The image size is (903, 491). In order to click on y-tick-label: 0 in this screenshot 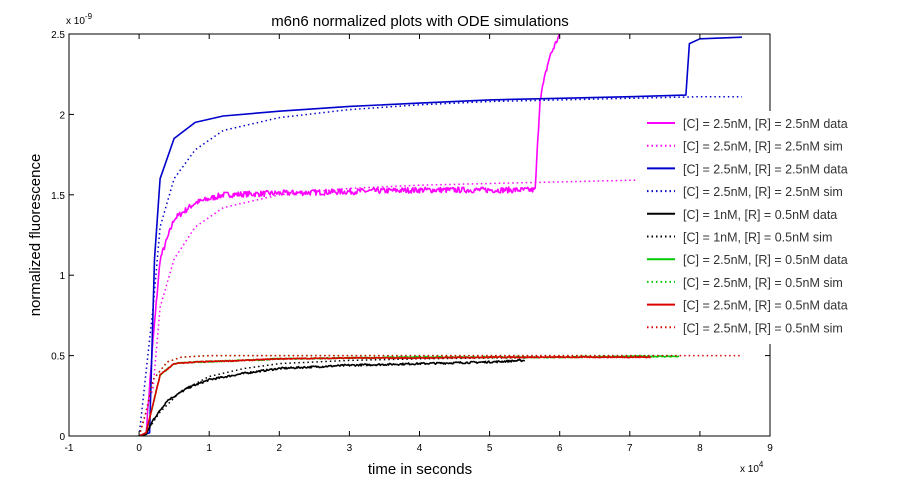, I will do `click(62, 437)`.